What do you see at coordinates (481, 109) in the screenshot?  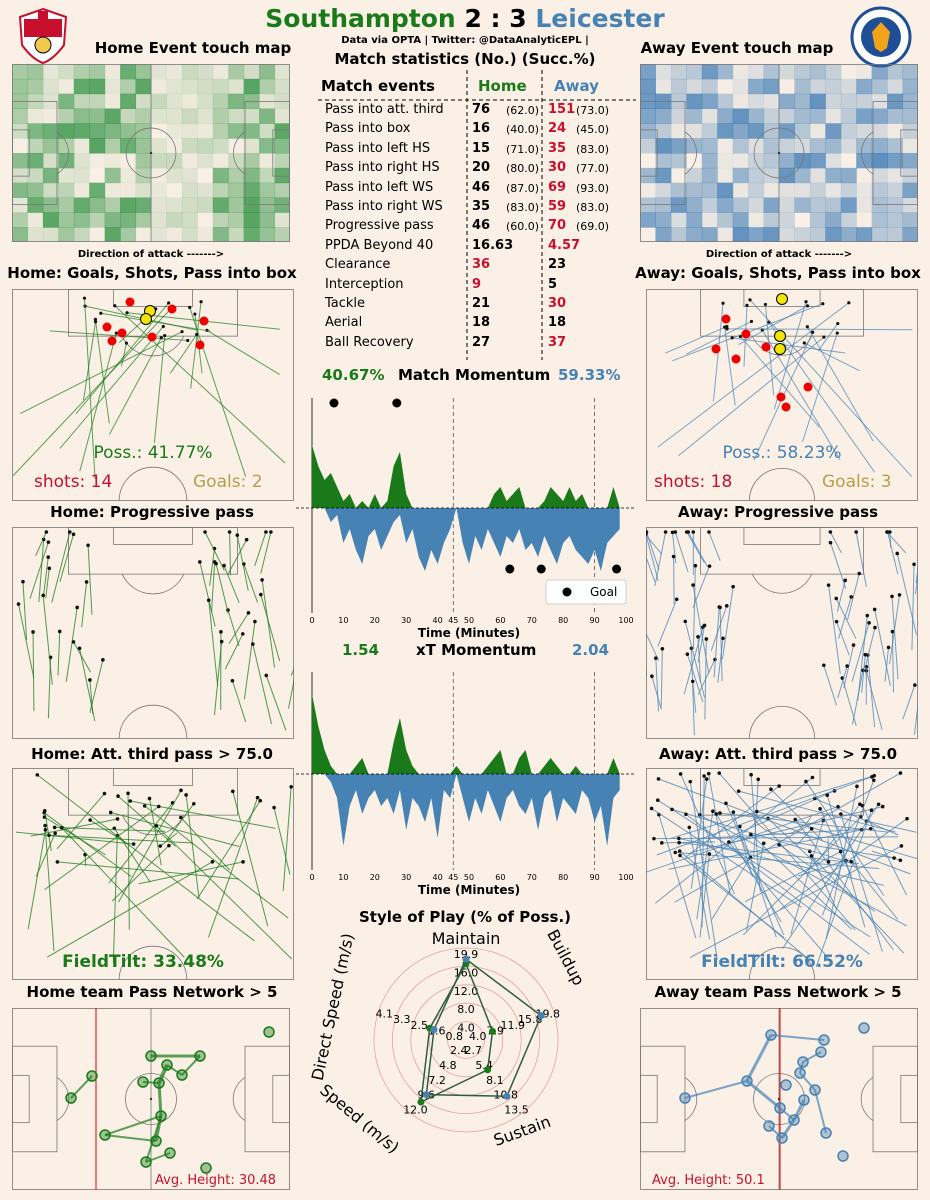 I see `stat-home-value: 76` at bounding box center [481, 109].